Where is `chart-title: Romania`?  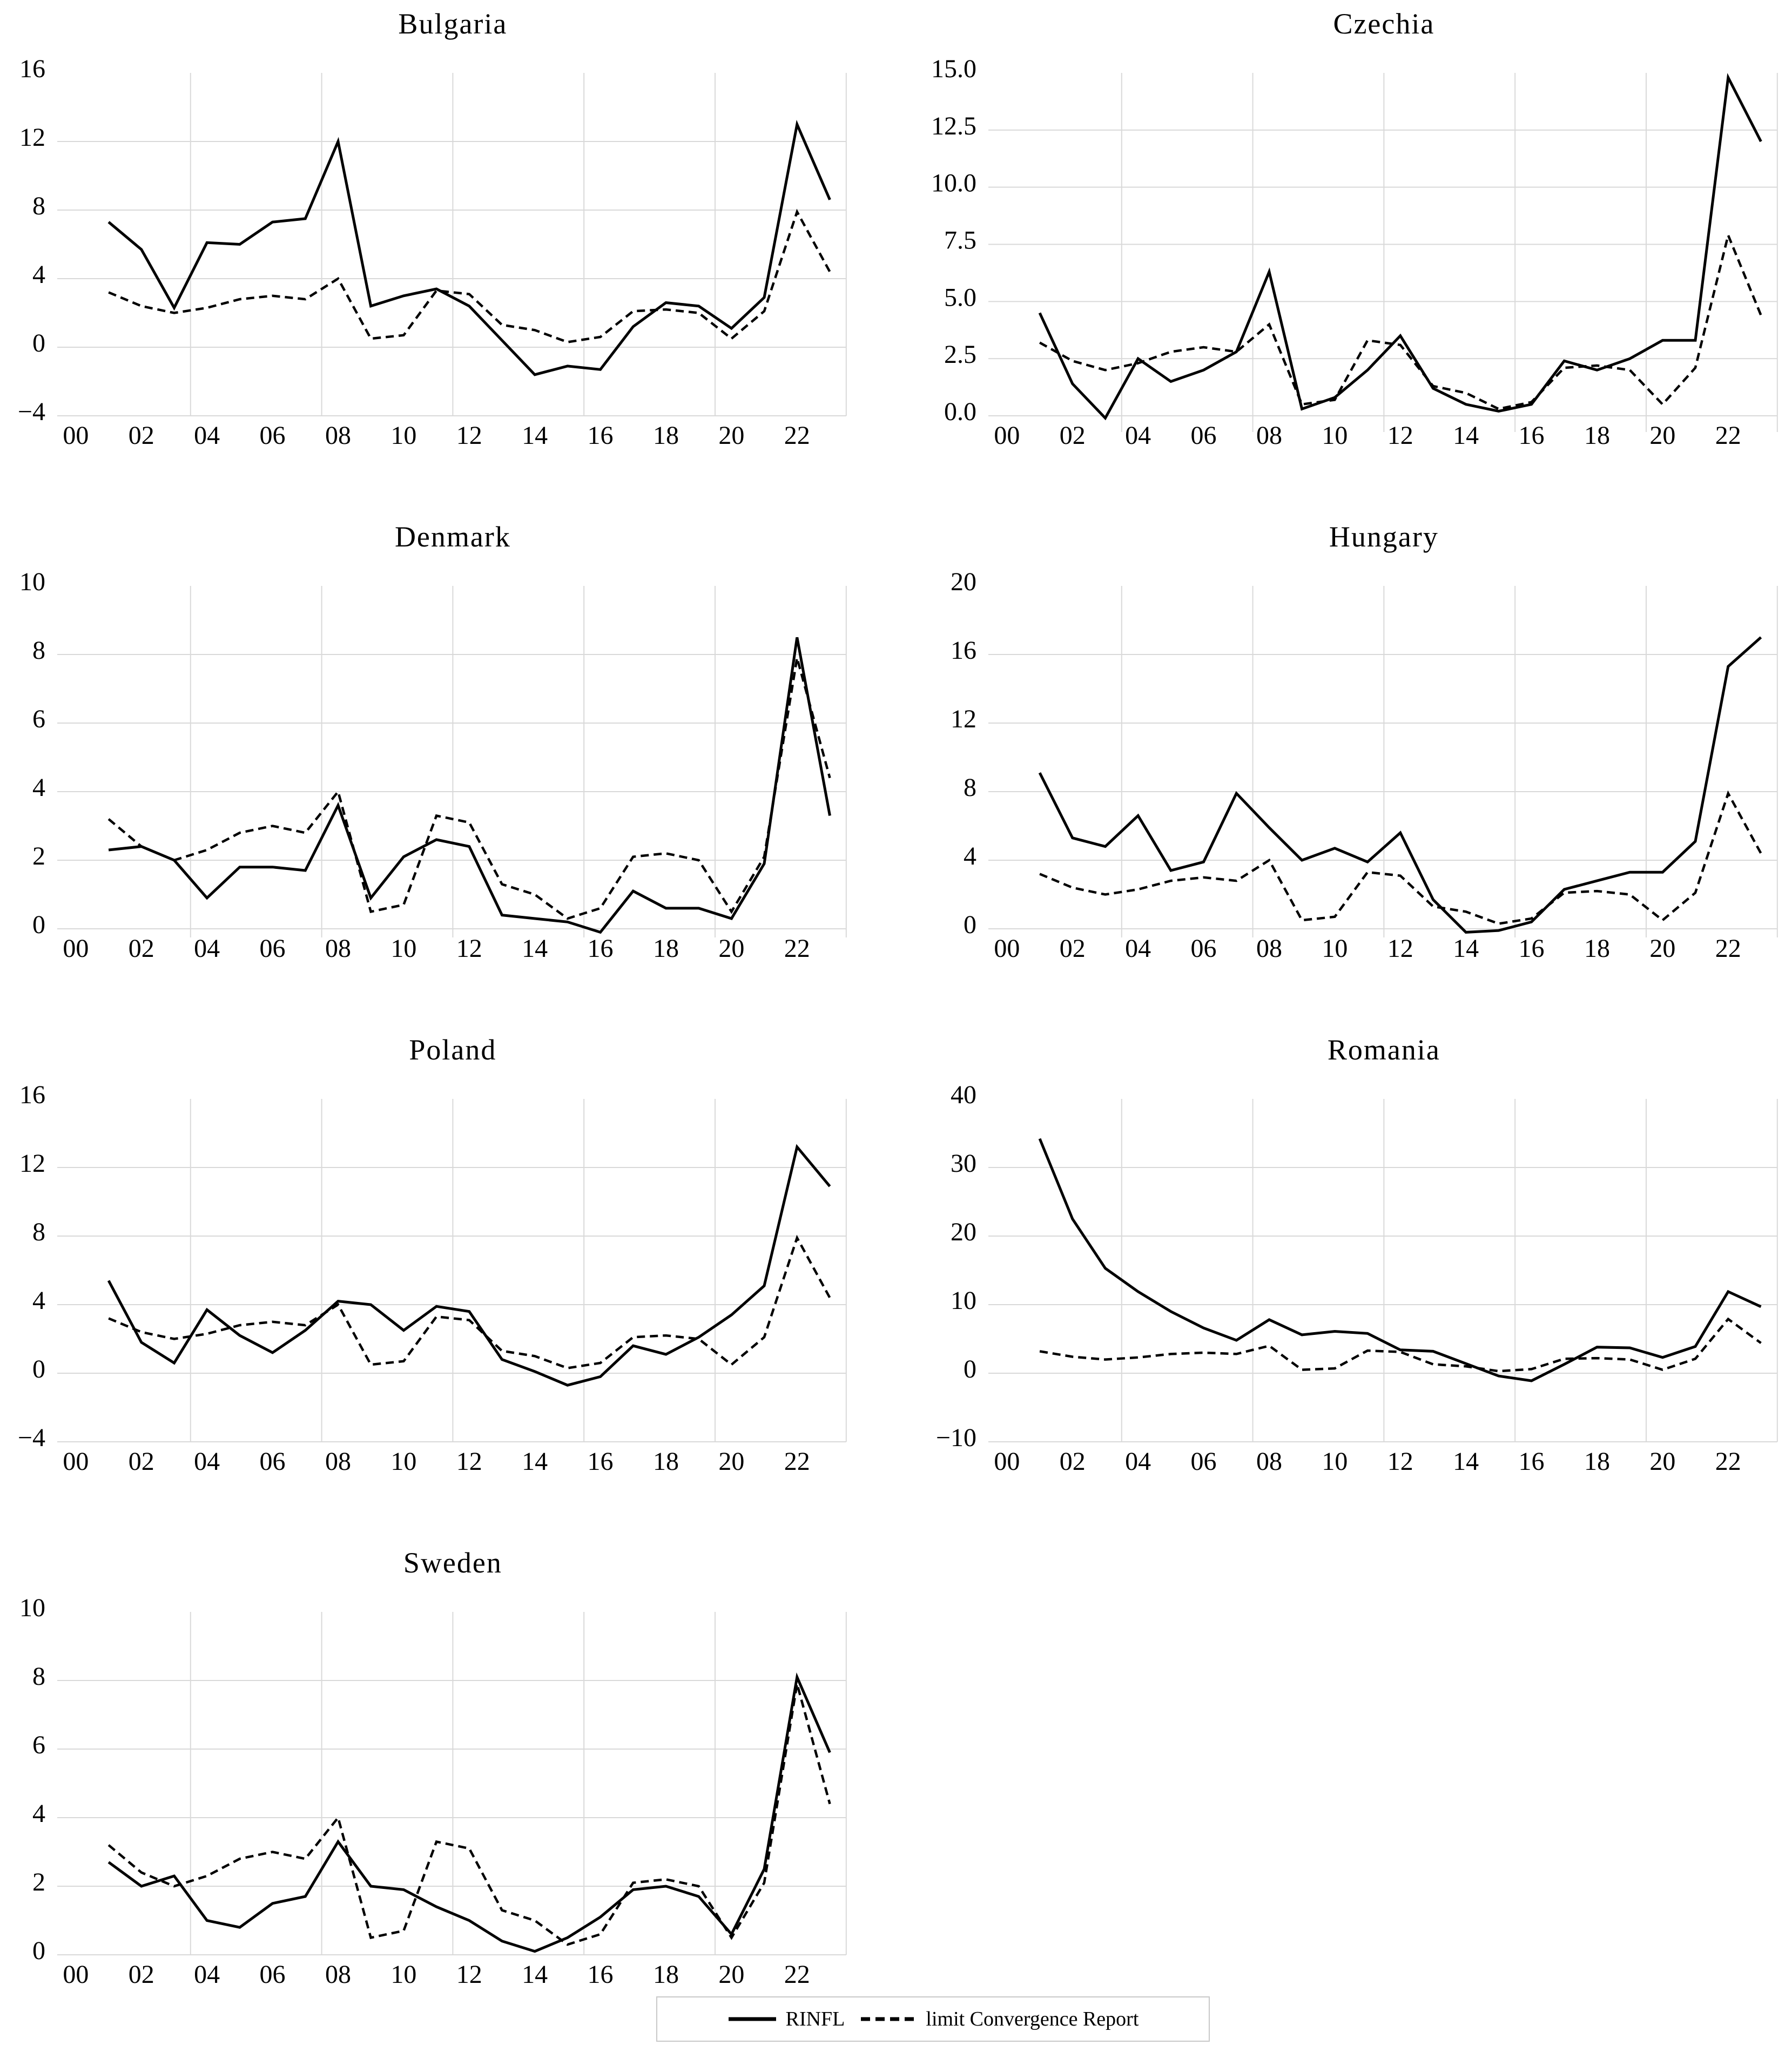 chart-title: Romania is located at coordinates (1384, 1050).